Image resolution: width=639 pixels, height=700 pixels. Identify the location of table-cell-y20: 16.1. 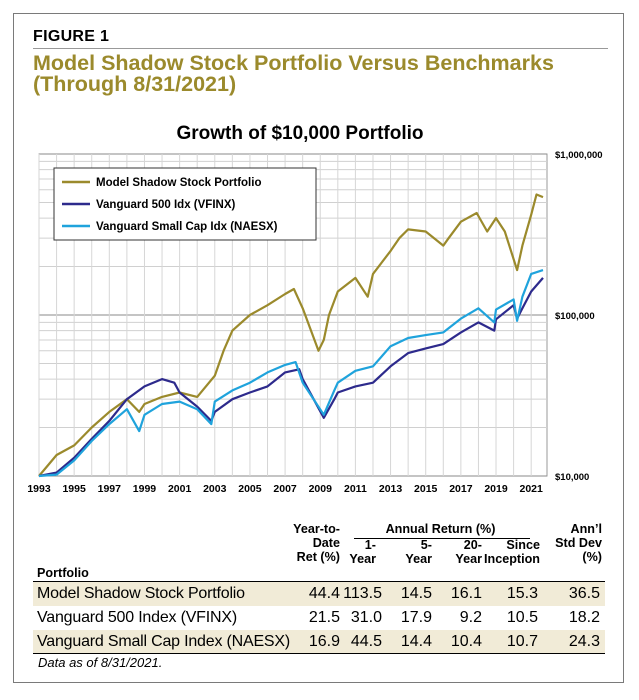
(466, 593).